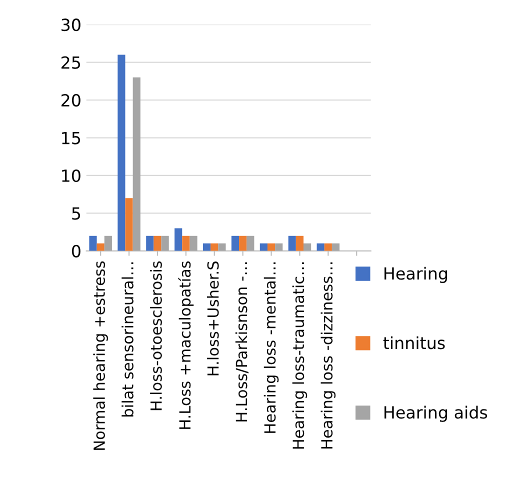  I want to click on y-tick-label: 15, so click(71, 138).